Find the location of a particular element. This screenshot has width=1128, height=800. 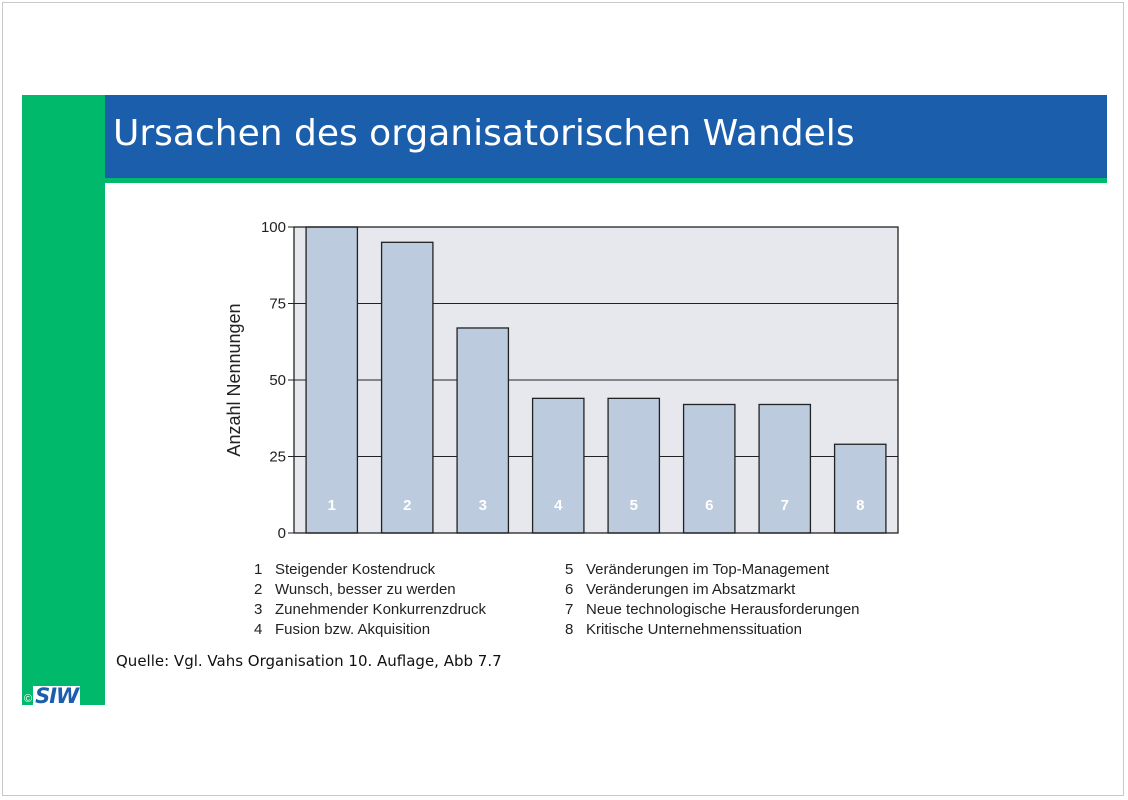

legend-label: Veränderungen im Top-Management is located at coordinates (708, 569).